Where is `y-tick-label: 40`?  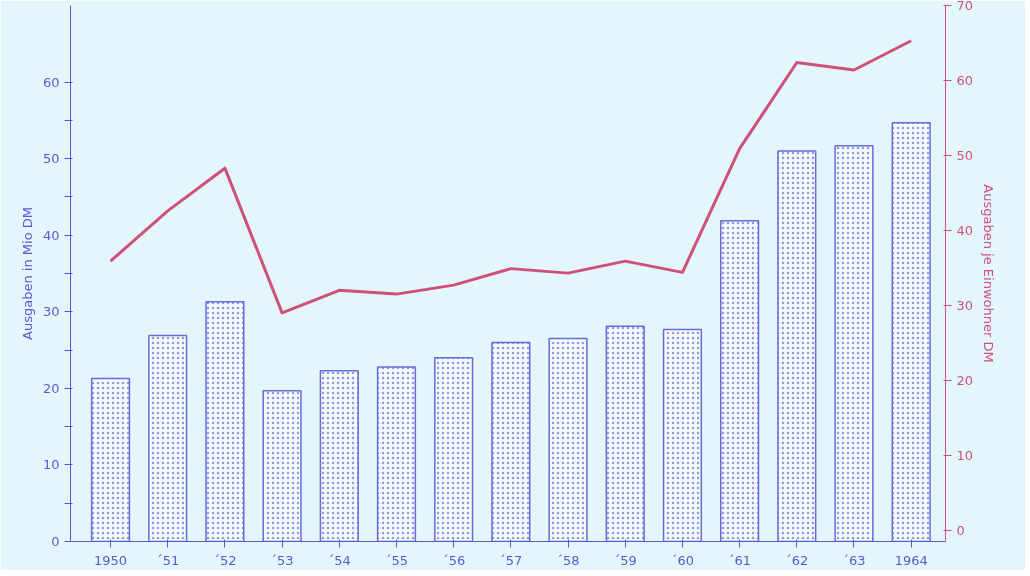
y-tick-label: 40 is located at coordinates (51, 235).